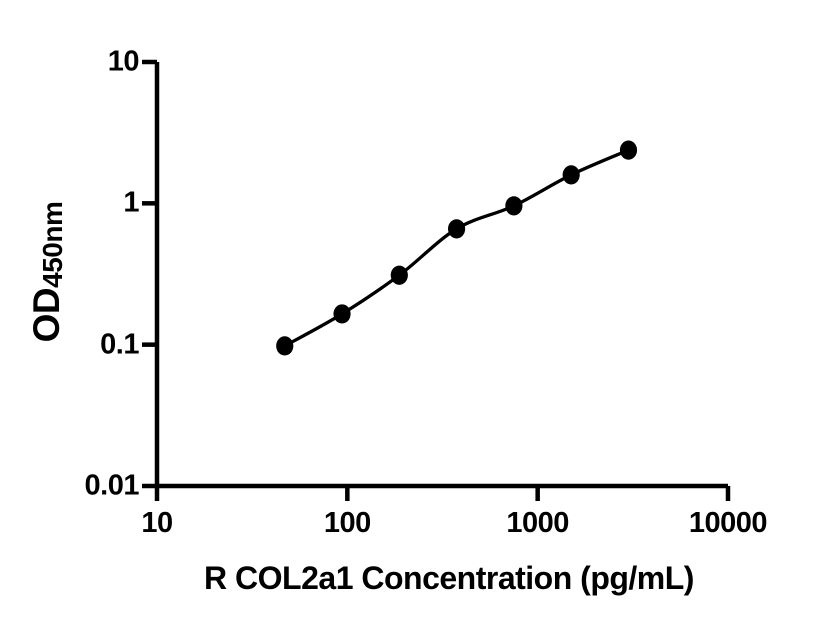 The height and width of the screenshot is (640, 816). Describe the element at coordinates (112, 485) in the screenshot. I see `y-tick-label: 0.01` at that location.